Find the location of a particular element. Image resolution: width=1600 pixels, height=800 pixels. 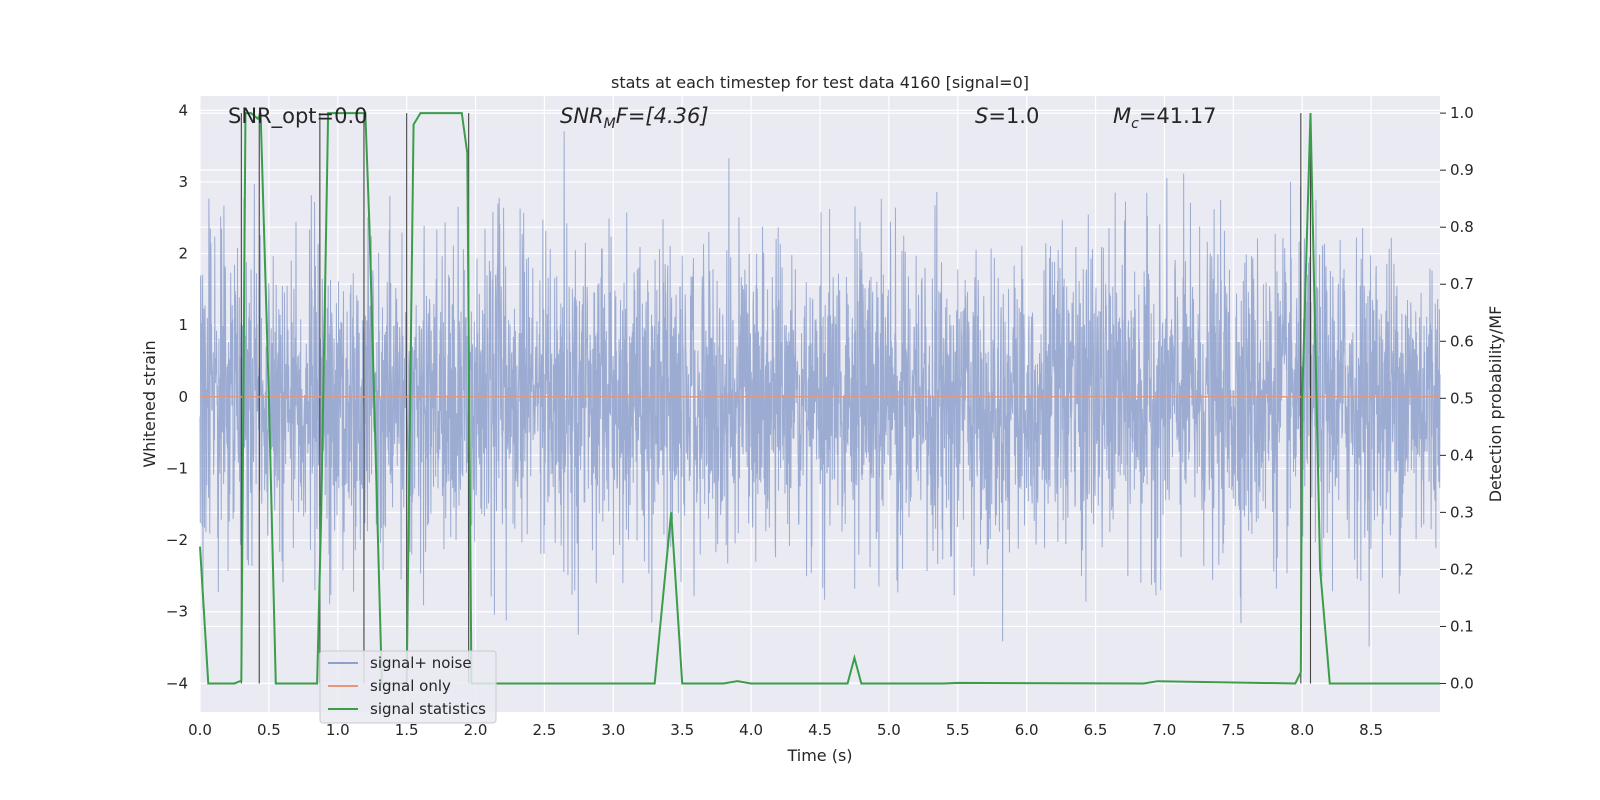

y-tick-label: −4 is located at coordinates (177, 683).